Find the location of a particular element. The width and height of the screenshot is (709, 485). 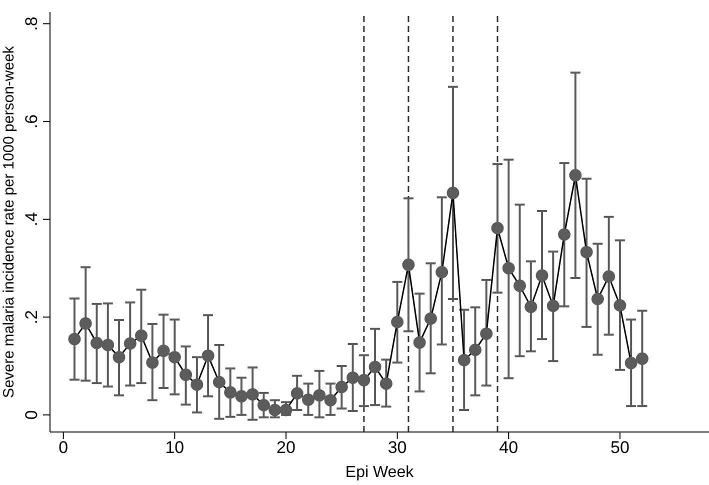

y-tick-label: .4 is located at coordinates (31, 219).